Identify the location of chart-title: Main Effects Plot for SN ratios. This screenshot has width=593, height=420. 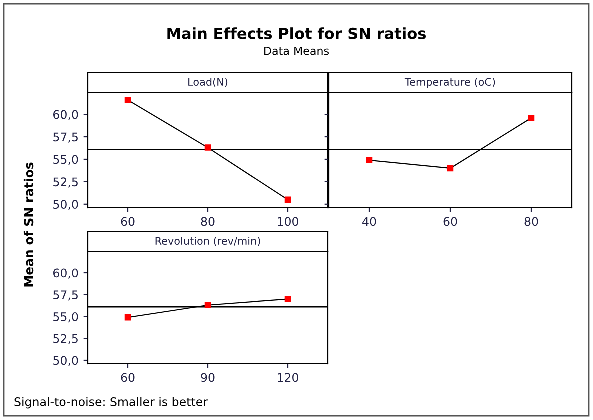
(297, 34).